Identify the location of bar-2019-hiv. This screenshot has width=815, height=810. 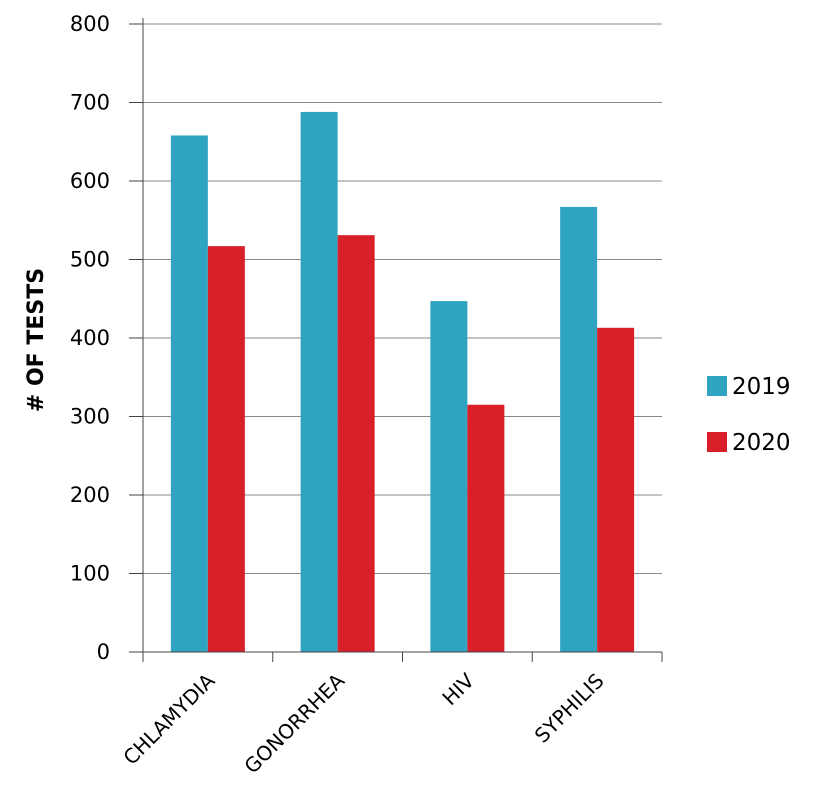
(449, 476).